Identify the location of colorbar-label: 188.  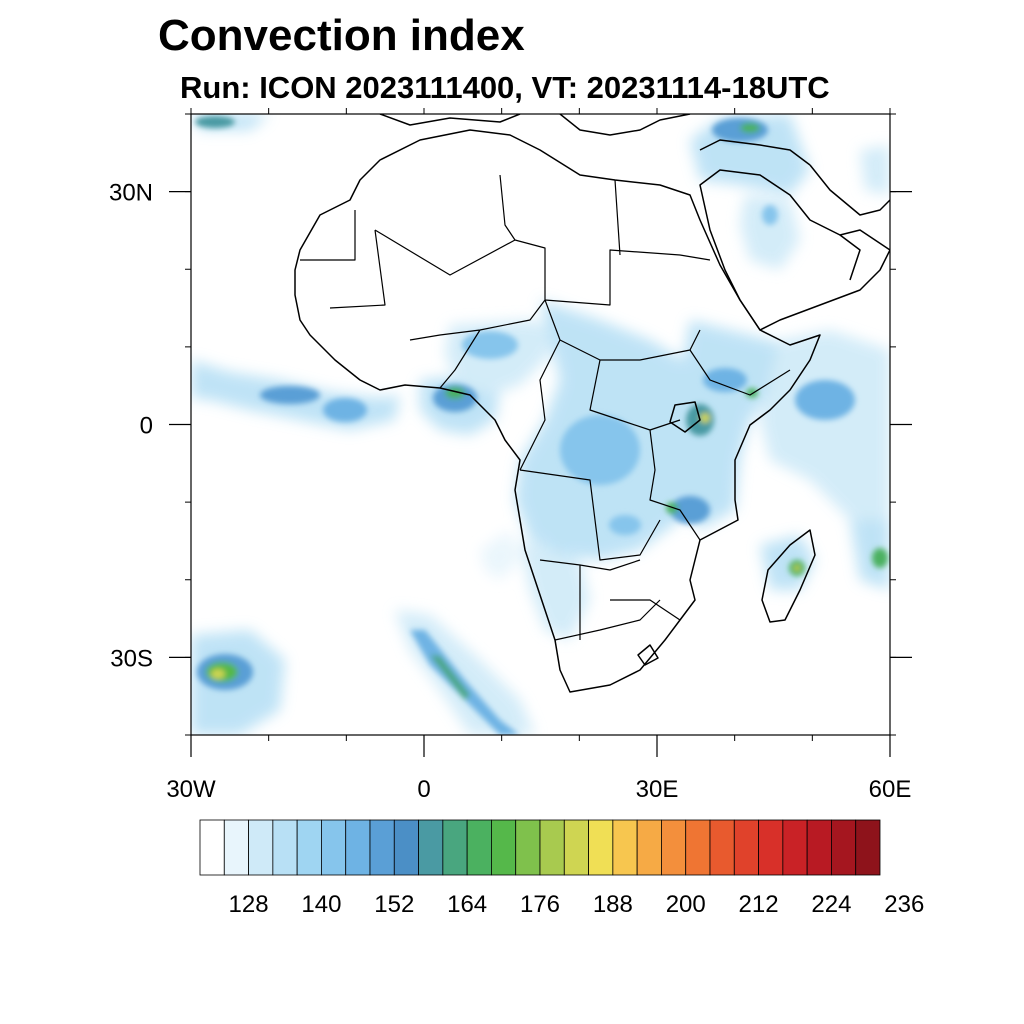
(613, 904).